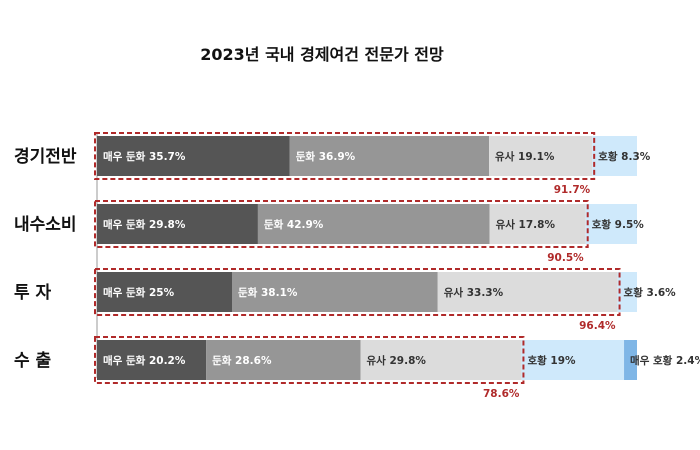 Image resolution: width=700 pixels, height=450 pixels. What do you see at coordinates (618, 224) in the screenshot?
I see `segment-label: 호황 9.5%` at bounding box center [618, 224].